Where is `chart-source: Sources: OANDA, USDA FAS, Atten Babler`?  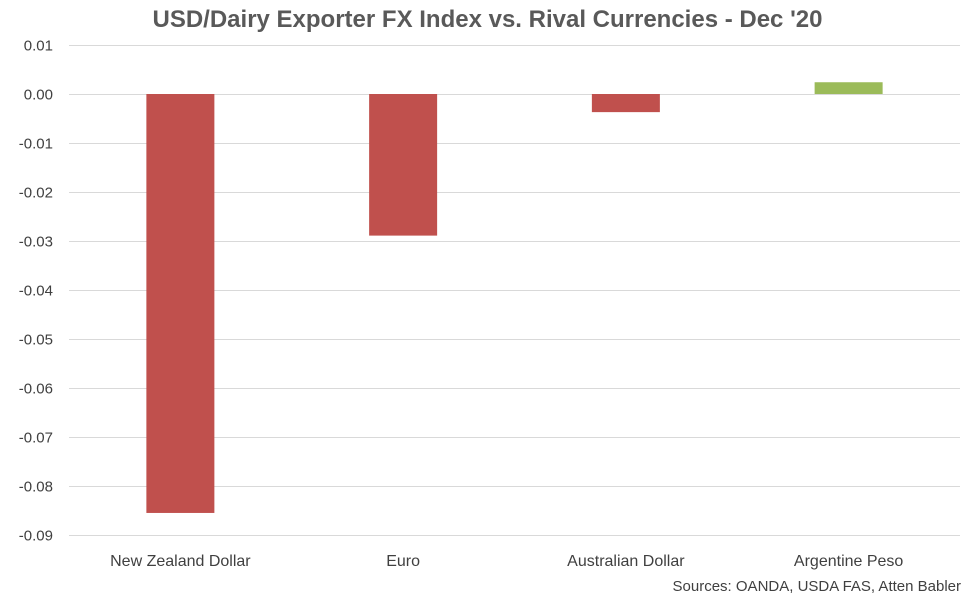 chart-source: Sources: OANDA, USDA FAS, Atten Babler is located at coordinates (817, 586).